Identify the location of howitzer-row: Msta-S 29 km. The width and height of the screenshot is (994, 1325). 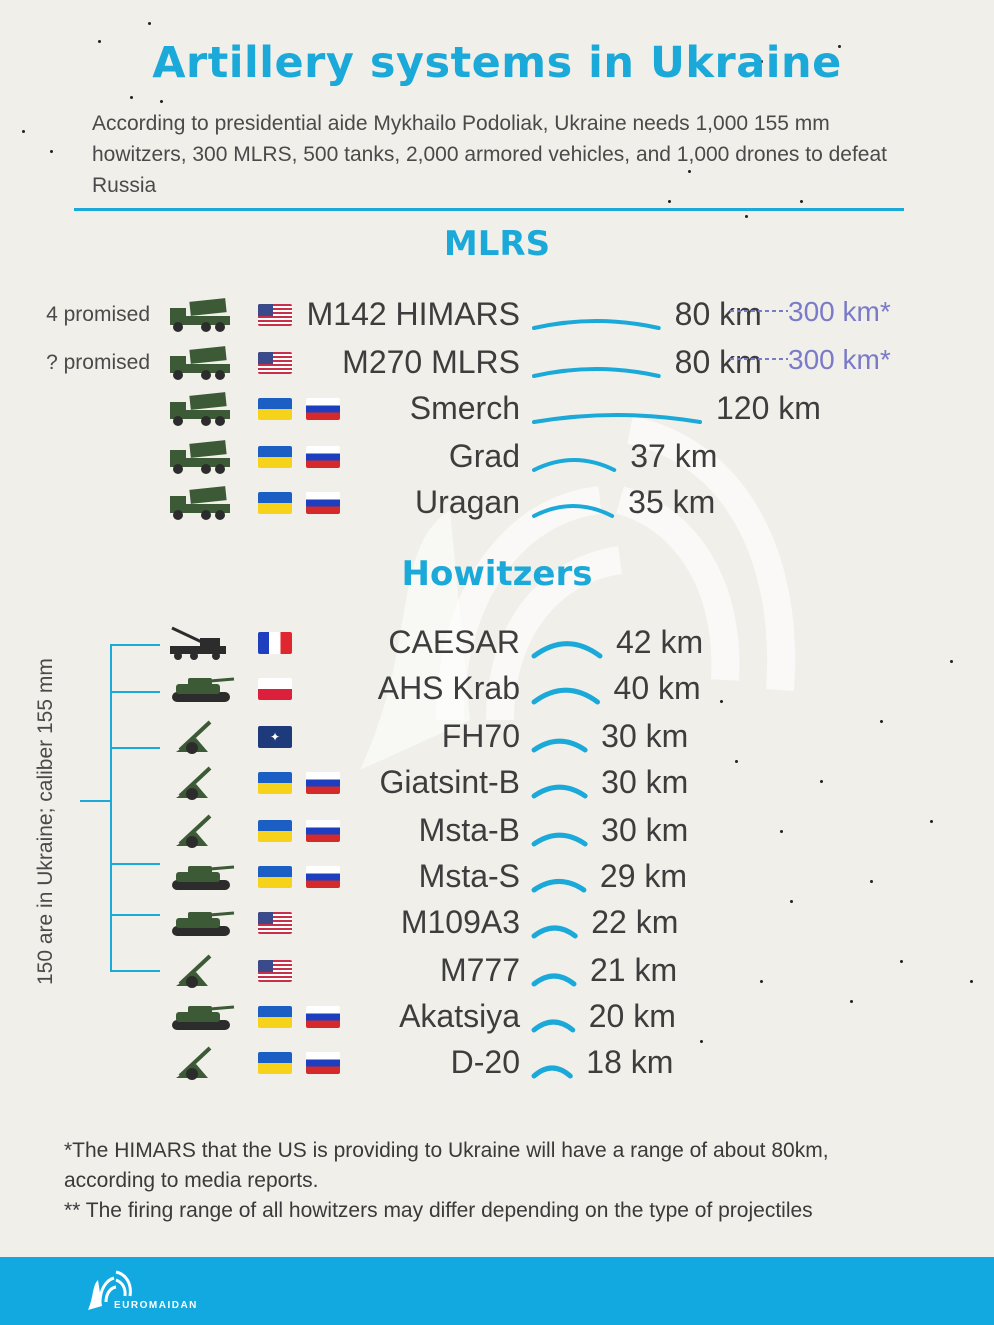
(497, 877).